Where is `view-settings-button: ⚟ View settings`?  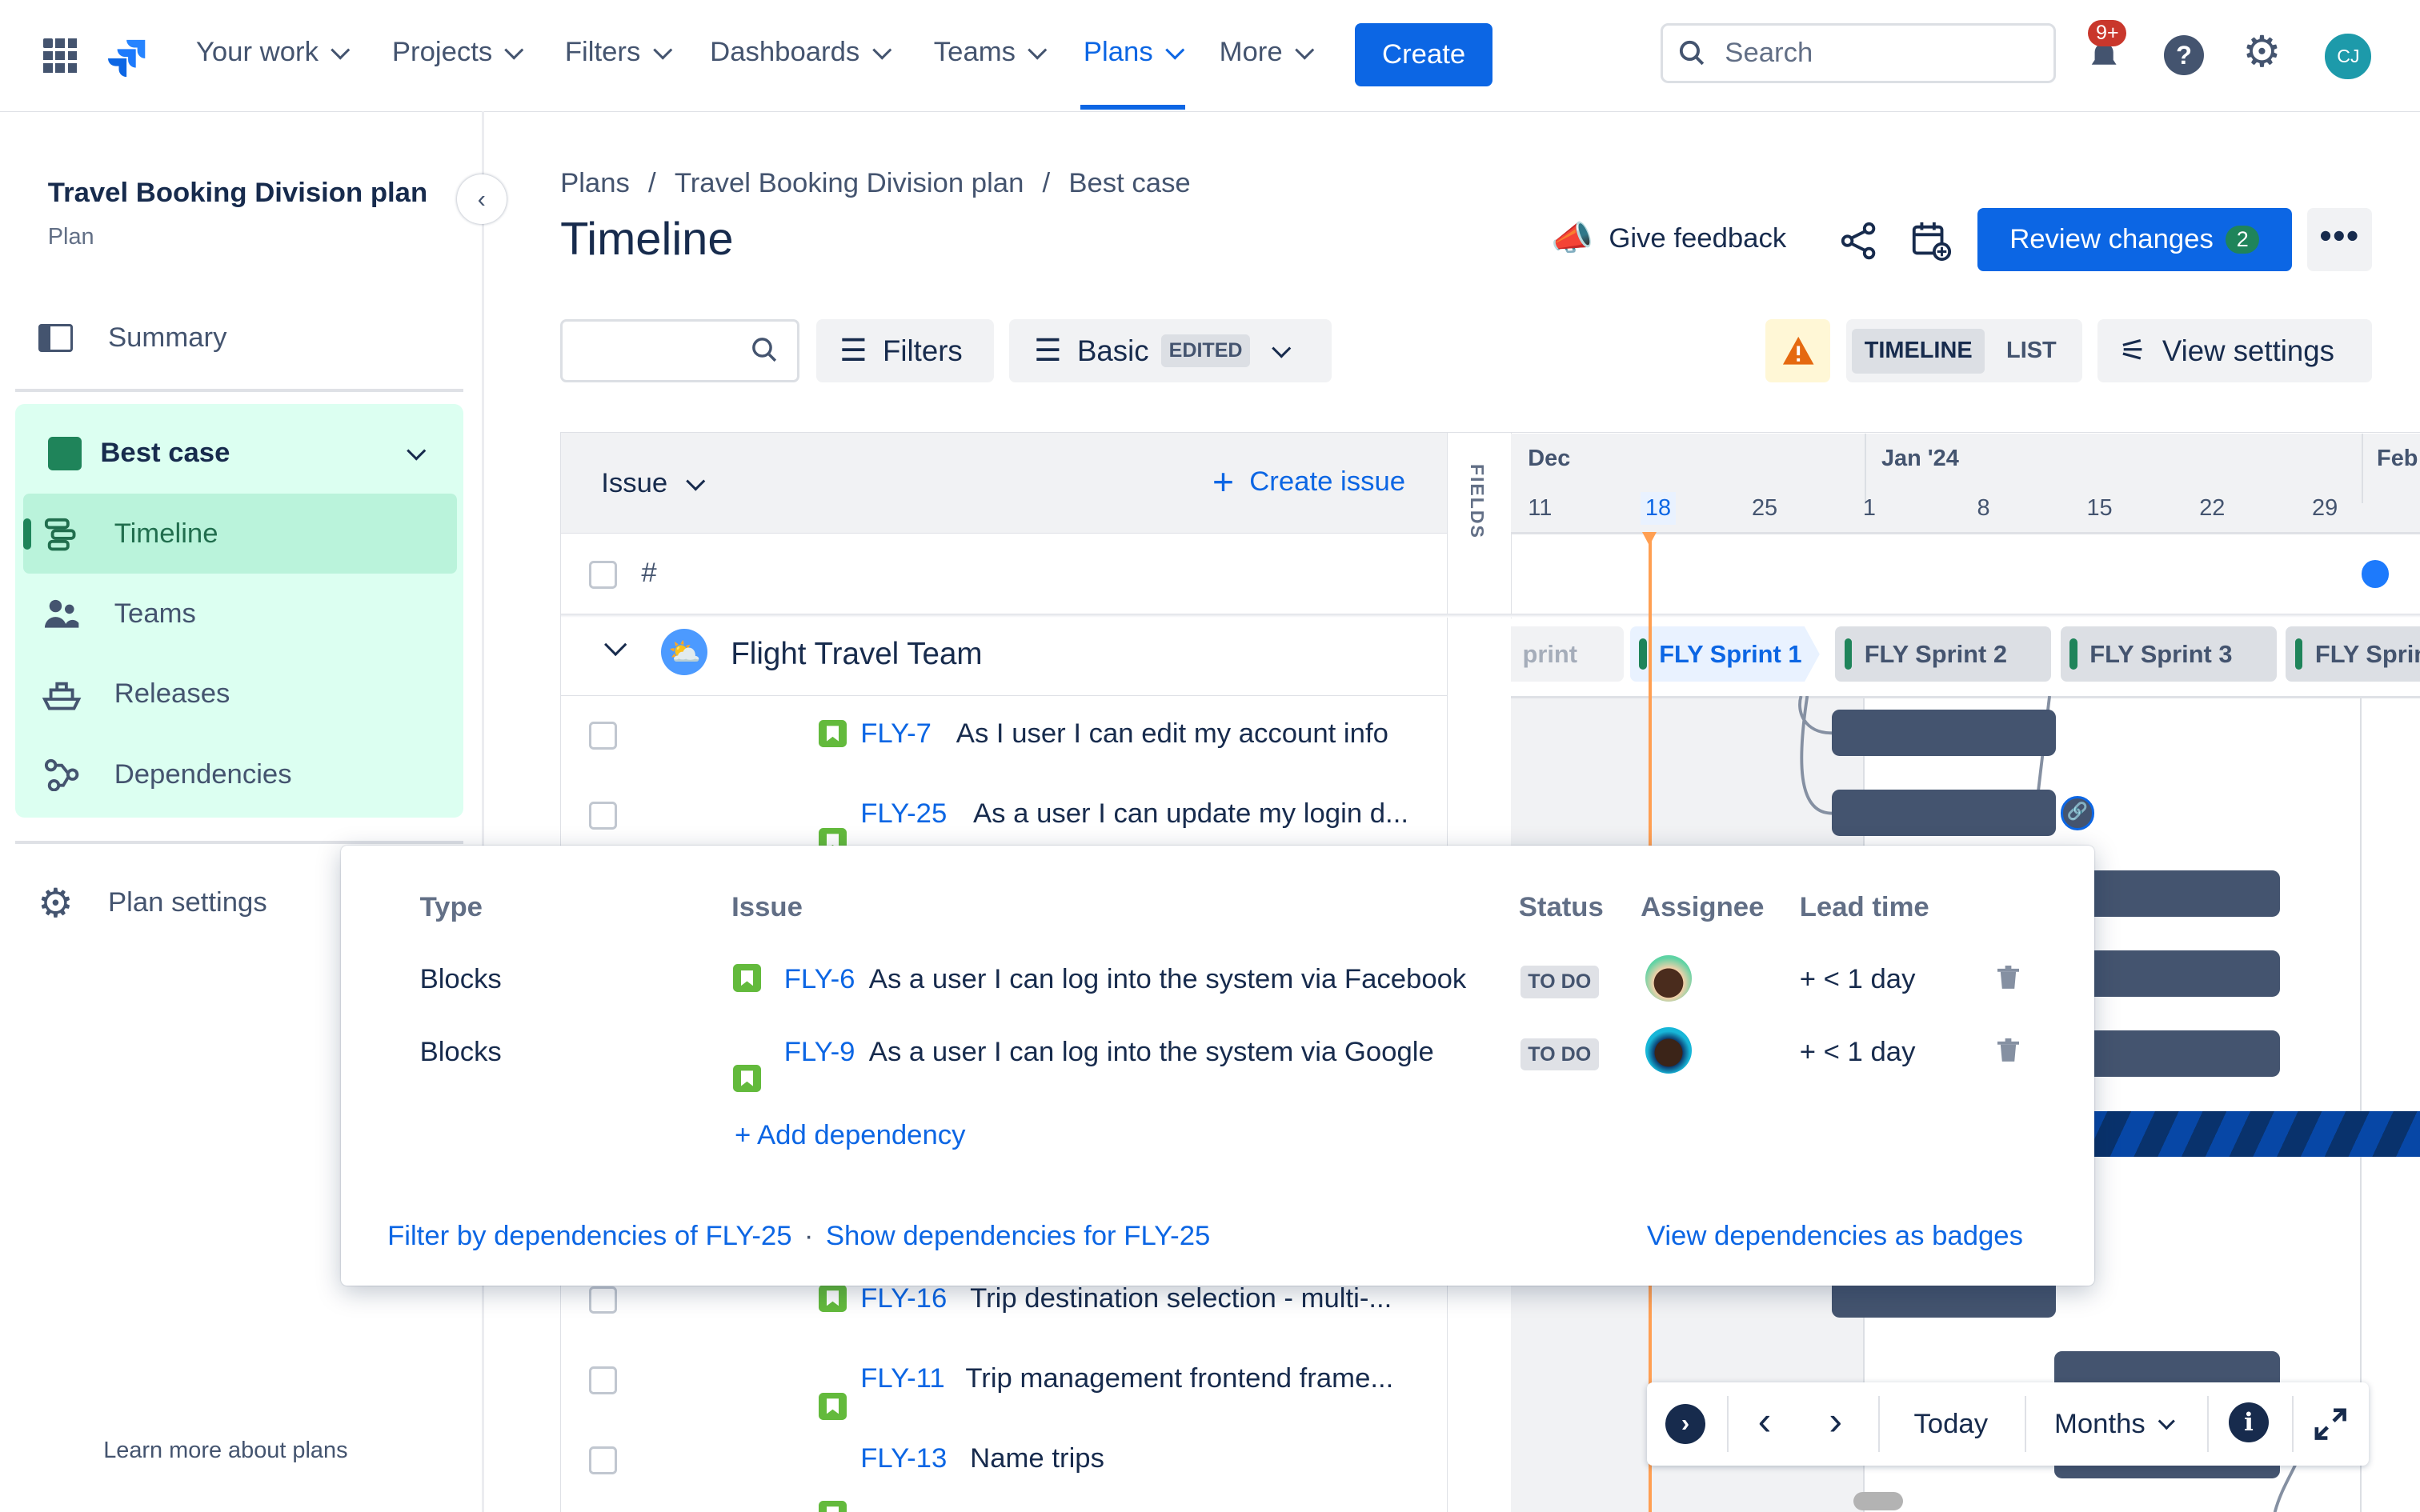
view-settings-button: ⚟ View settings is located at coordinates (2235, 351).